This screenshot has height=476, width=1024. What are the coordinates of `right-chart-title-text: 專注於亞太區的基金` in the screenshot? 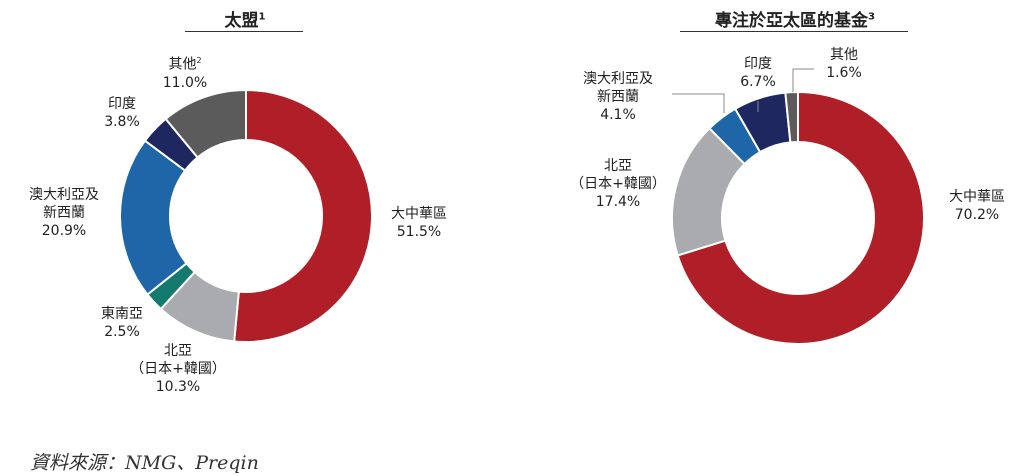 It's located at (792, 21).